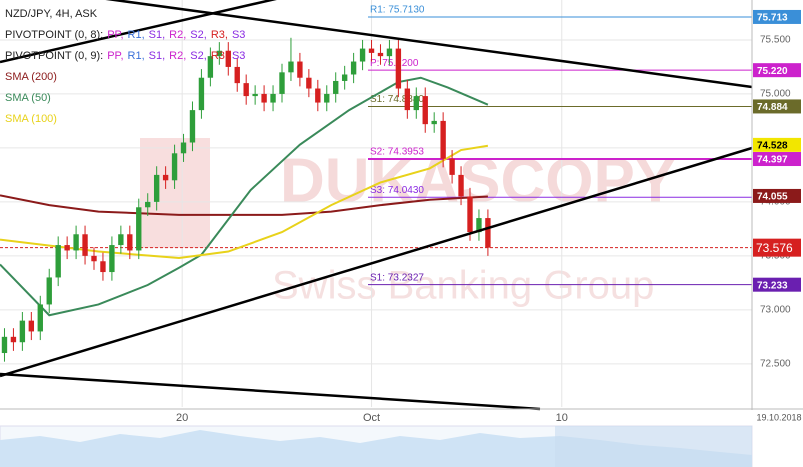  What do you see at coordinates (774, 248) in the screenshot?
I see `last-price-label: 73.576` at bounding box center [774, 248].